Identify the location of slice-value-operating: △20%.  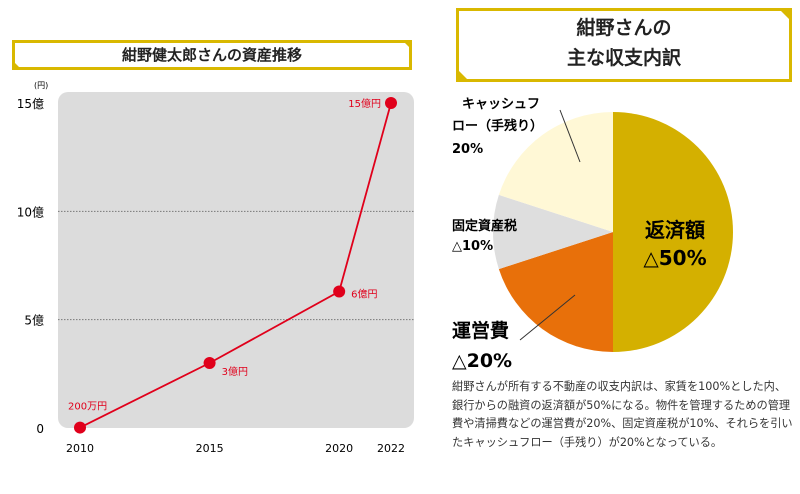
(482, 361).